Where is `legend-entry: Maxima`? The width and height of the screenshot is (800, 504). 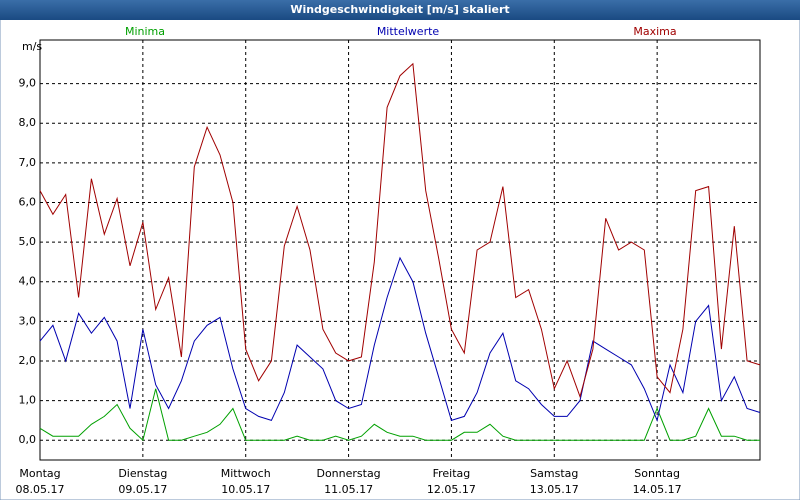
legend-entry: Maxima is located at coordinates (654, 31).